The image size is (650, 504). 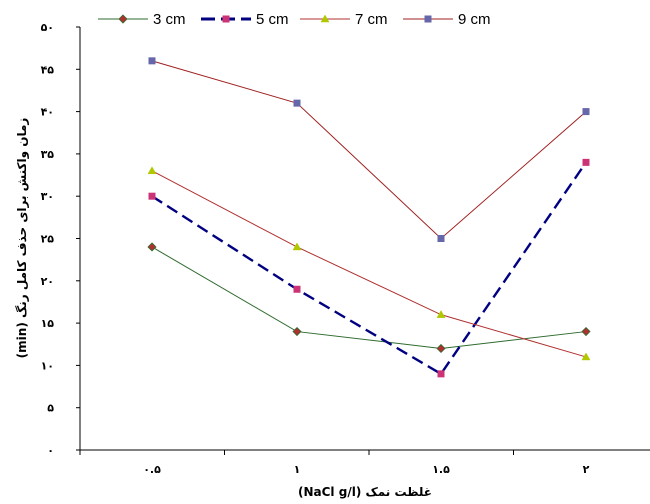 What do you see at coordinates (48, 323) in the screenshot?
I see `y-tick-label: ۱۵` at bounding box center [48, 323].